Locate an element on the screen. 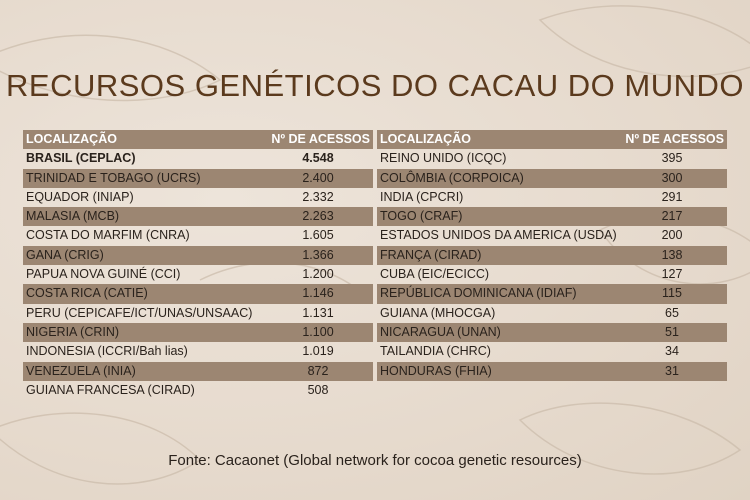 Image resolution: width=750 pixels, height=500 pixels. accessions-cell: 1.366 is located at coordinates (318, 254).